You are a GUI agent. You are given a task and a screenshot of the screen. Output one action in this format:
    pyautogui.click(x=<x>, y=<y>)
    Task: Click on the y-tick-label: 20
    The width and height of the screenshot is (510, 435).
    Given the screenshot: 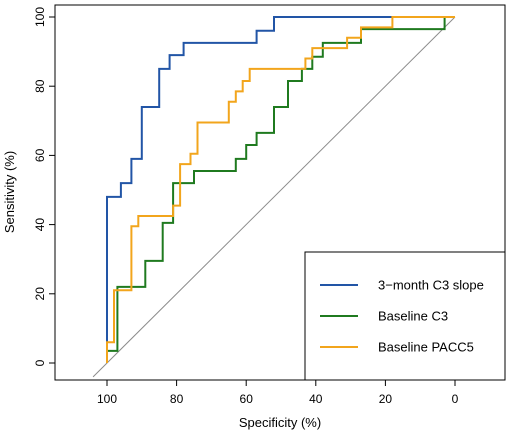 What is the action you would take?
    pyautogui.click(x=40, y=294)
    